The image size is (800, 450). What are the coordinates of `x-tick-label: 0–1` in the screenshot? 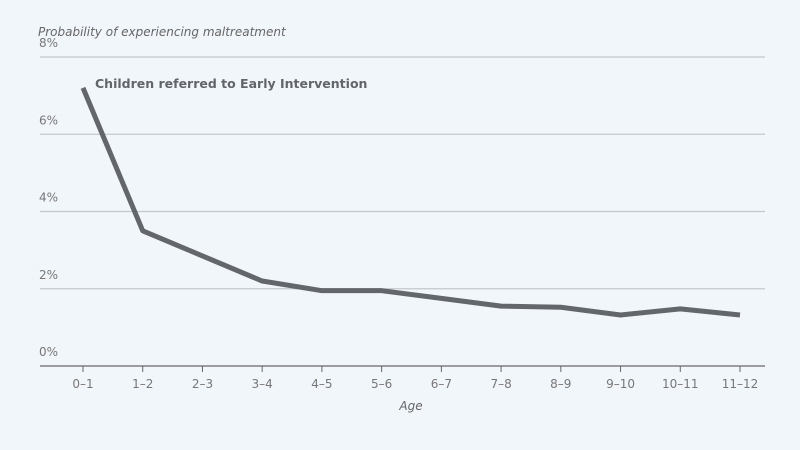 It's located at (82, 384).